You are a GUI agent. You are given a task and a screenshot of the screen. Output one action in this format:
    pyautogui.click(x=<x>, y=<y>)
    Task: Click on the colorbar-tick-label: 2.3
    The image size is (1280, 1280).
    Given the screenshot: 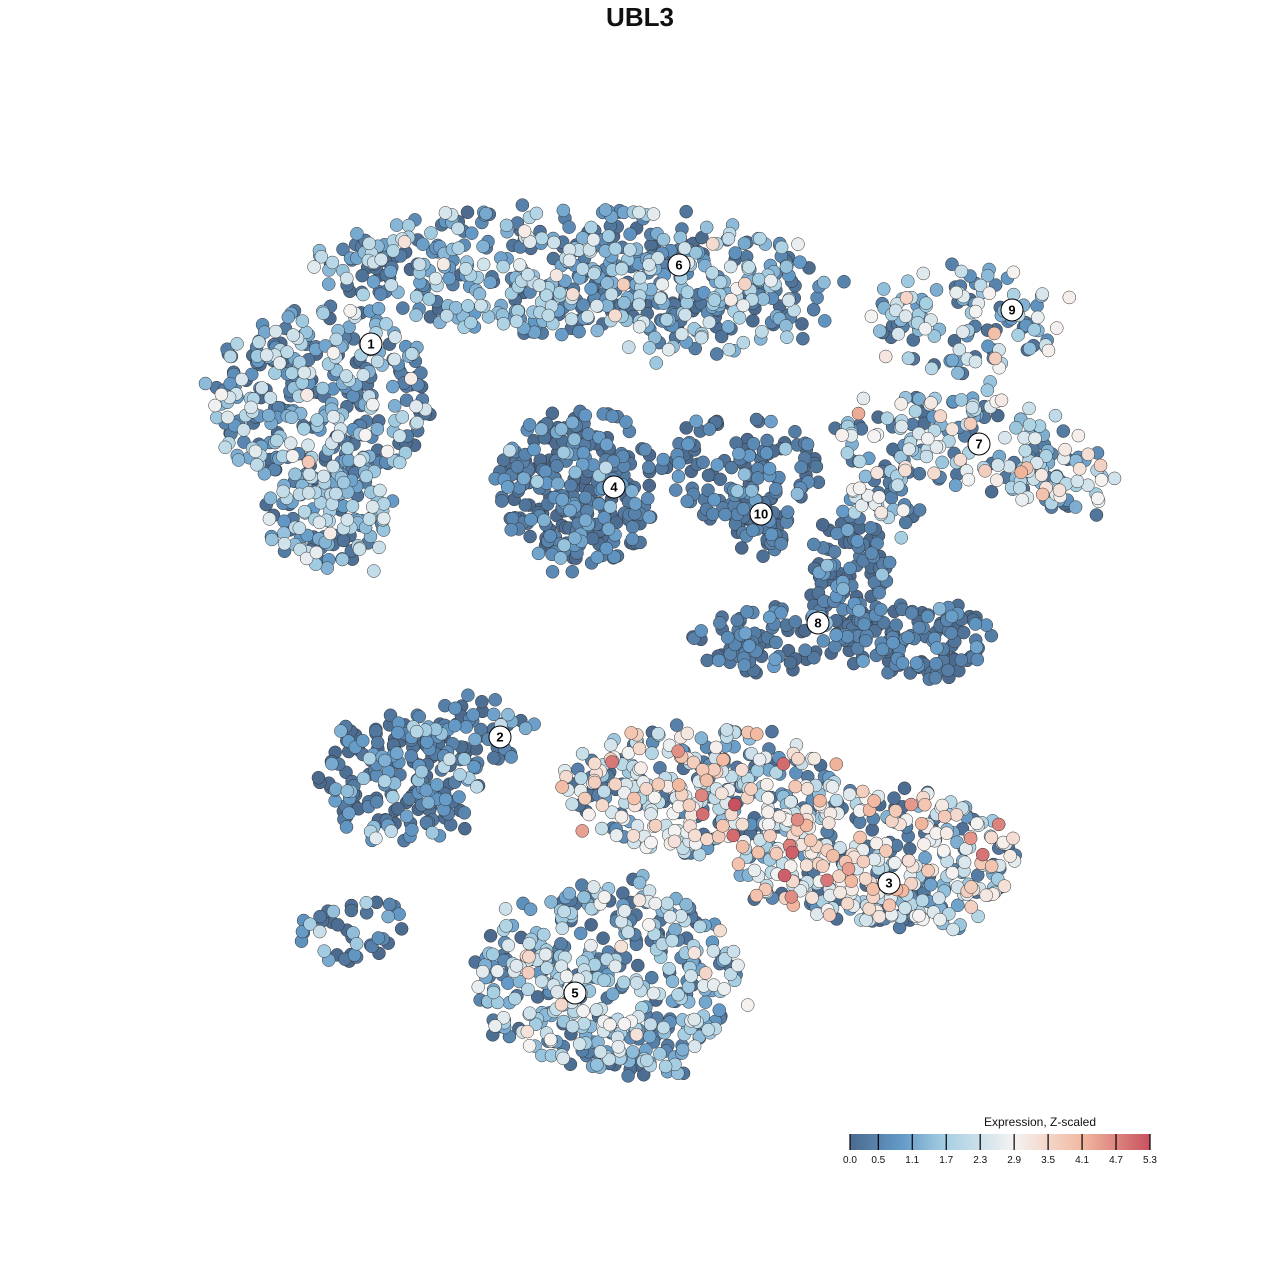 What is the action you would take?
    pyautogui.click(x=980, y=1160)
    